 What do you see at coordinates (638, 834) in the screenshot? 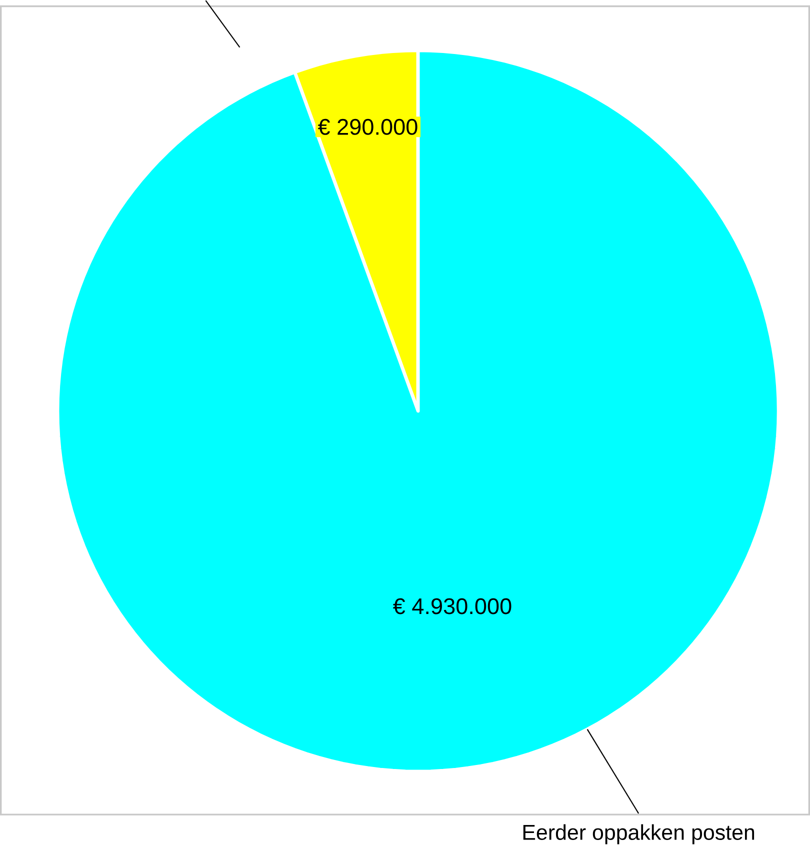
I see `slice-label: Eerder oppakken posten` at bounding box center [638, 834].